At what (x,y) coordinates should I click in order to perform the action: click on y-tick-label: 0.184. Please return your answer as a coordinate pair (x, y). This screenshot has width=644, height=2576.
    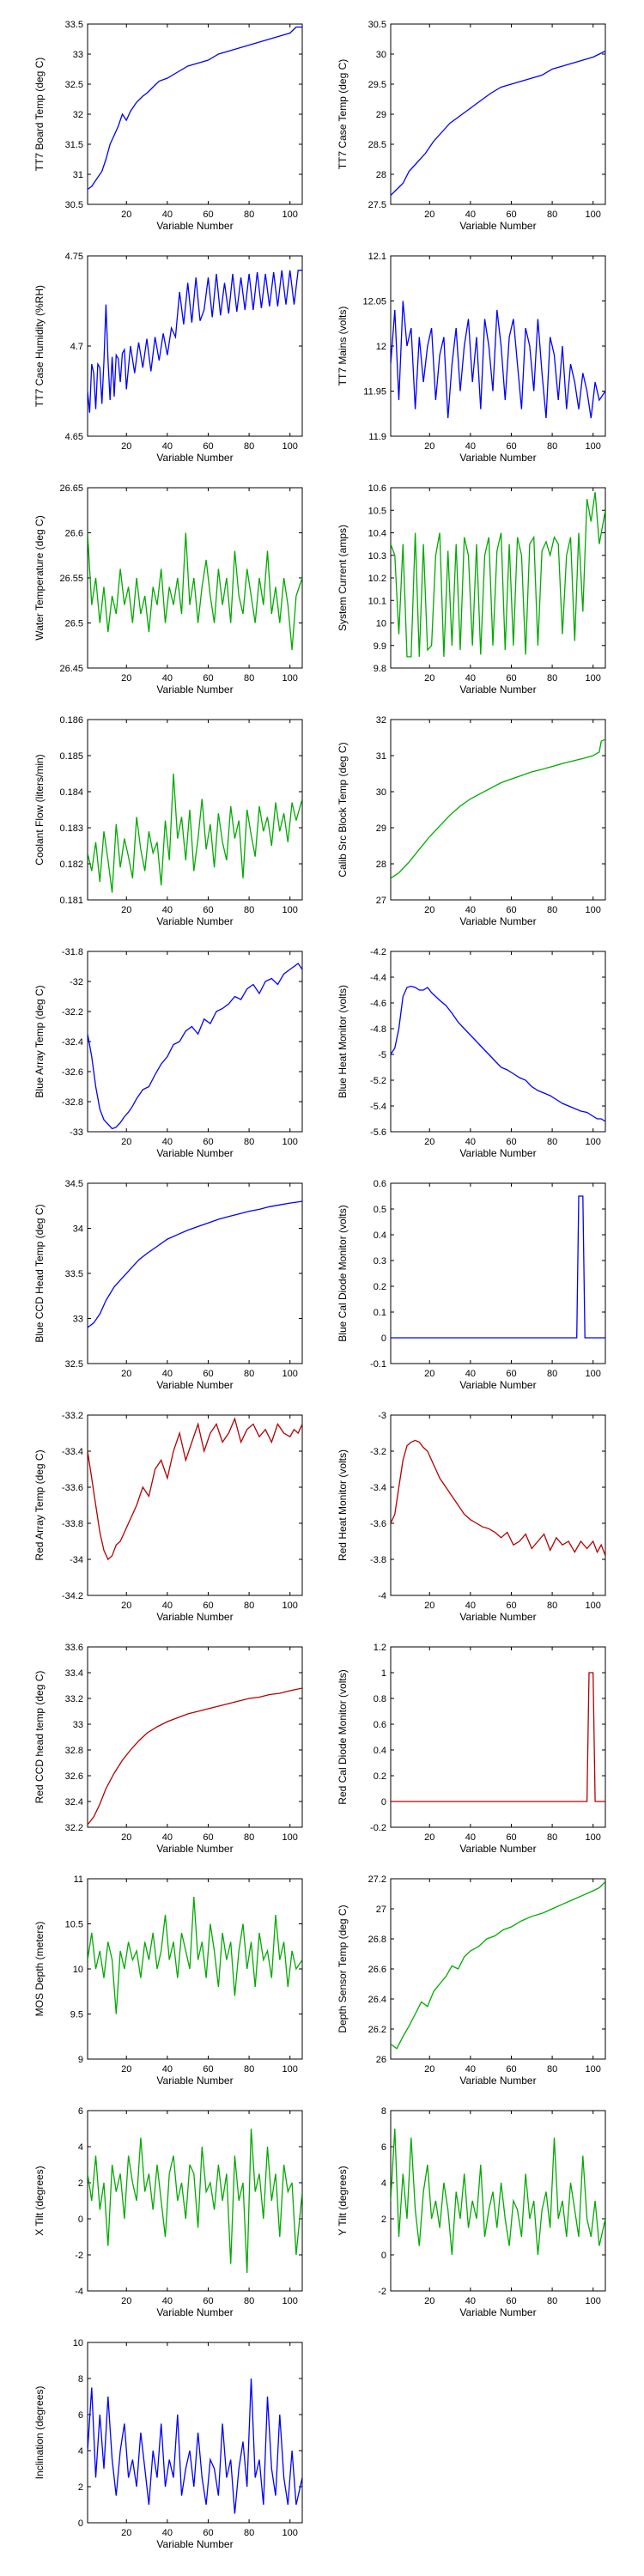
    Looking at the image, I should click on (71, 792).